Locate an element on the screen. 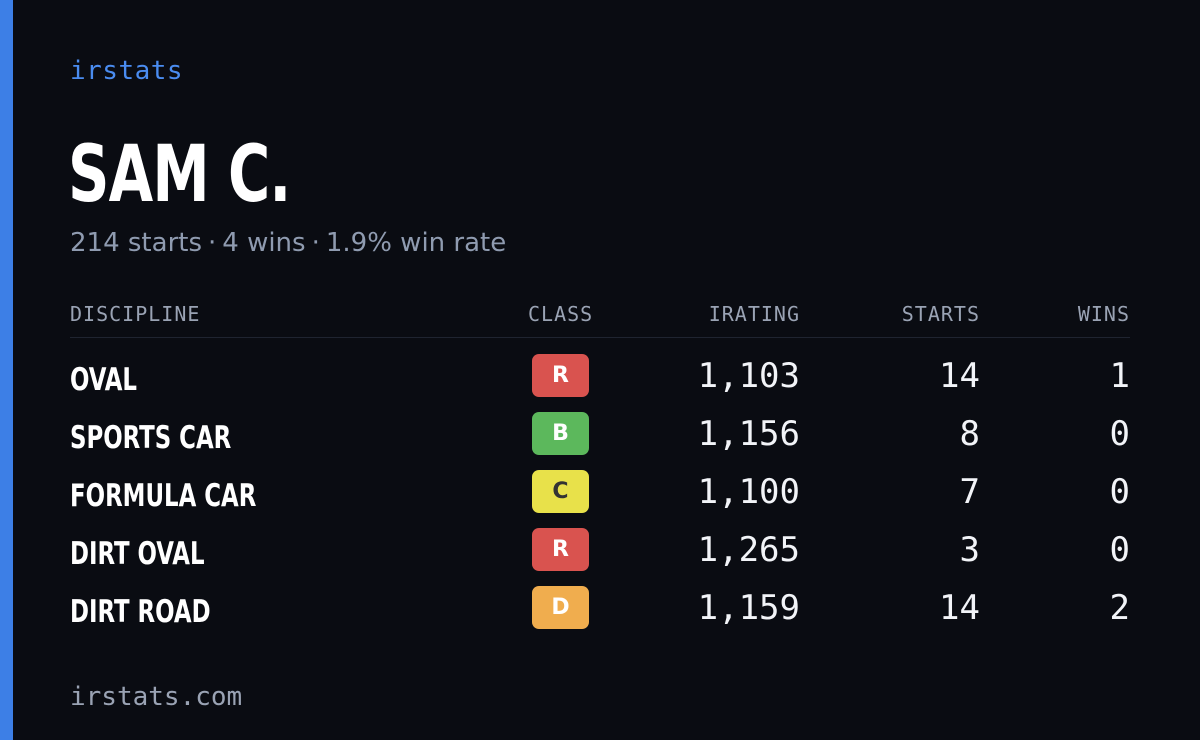 This screenshot has height=740, width=1200. discipline-name: FORMULA CAR is located at coordinates (163, 496).